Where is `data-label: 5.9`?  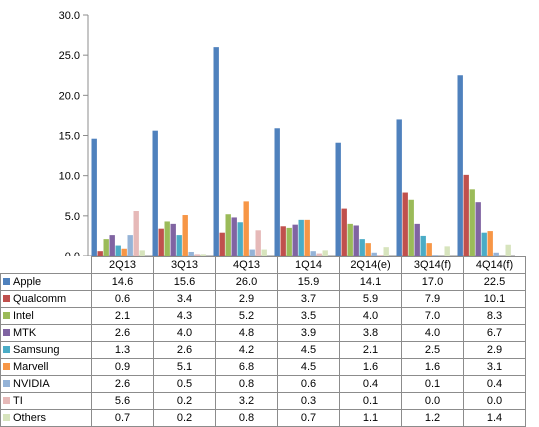
data-label: 5.9 is located at coordinates (370, 299).